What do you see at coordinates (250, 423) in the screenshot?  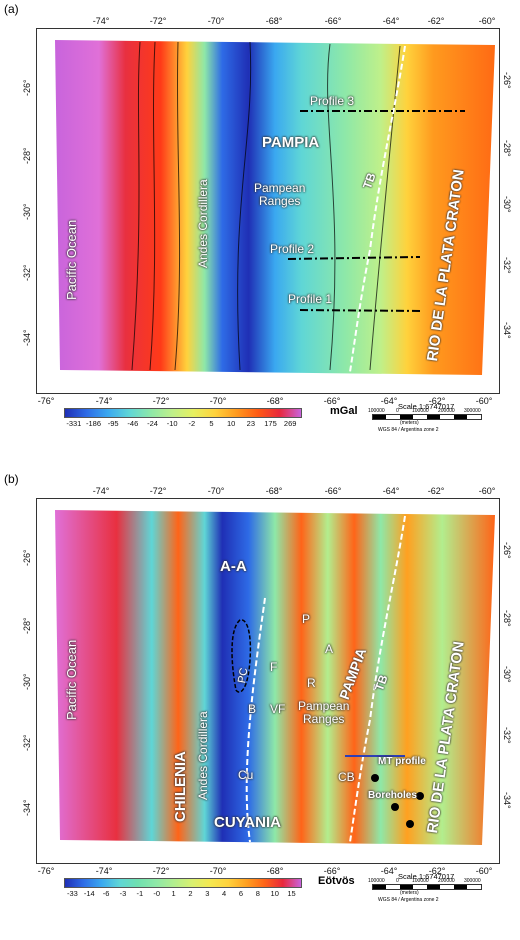 I see `colorbar-tick-label: 23` at bounding box center [250, 423].